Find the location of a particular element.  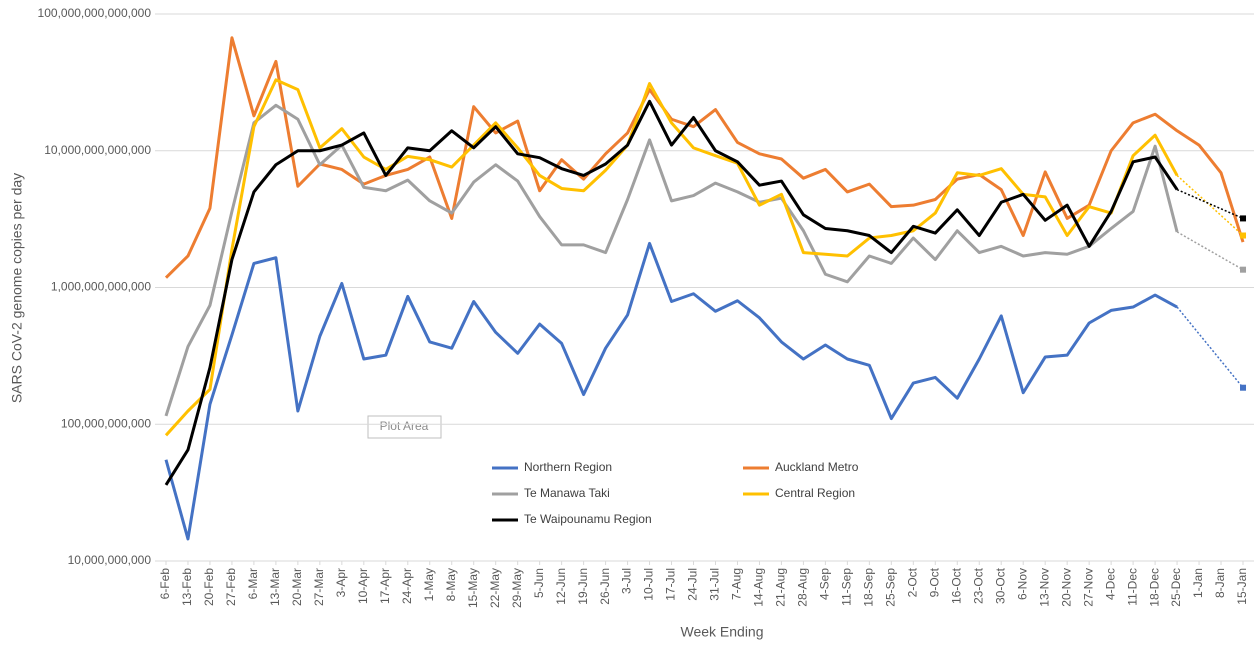

x-tick-label: 15-Jan is located at coordinates (1242, 586).